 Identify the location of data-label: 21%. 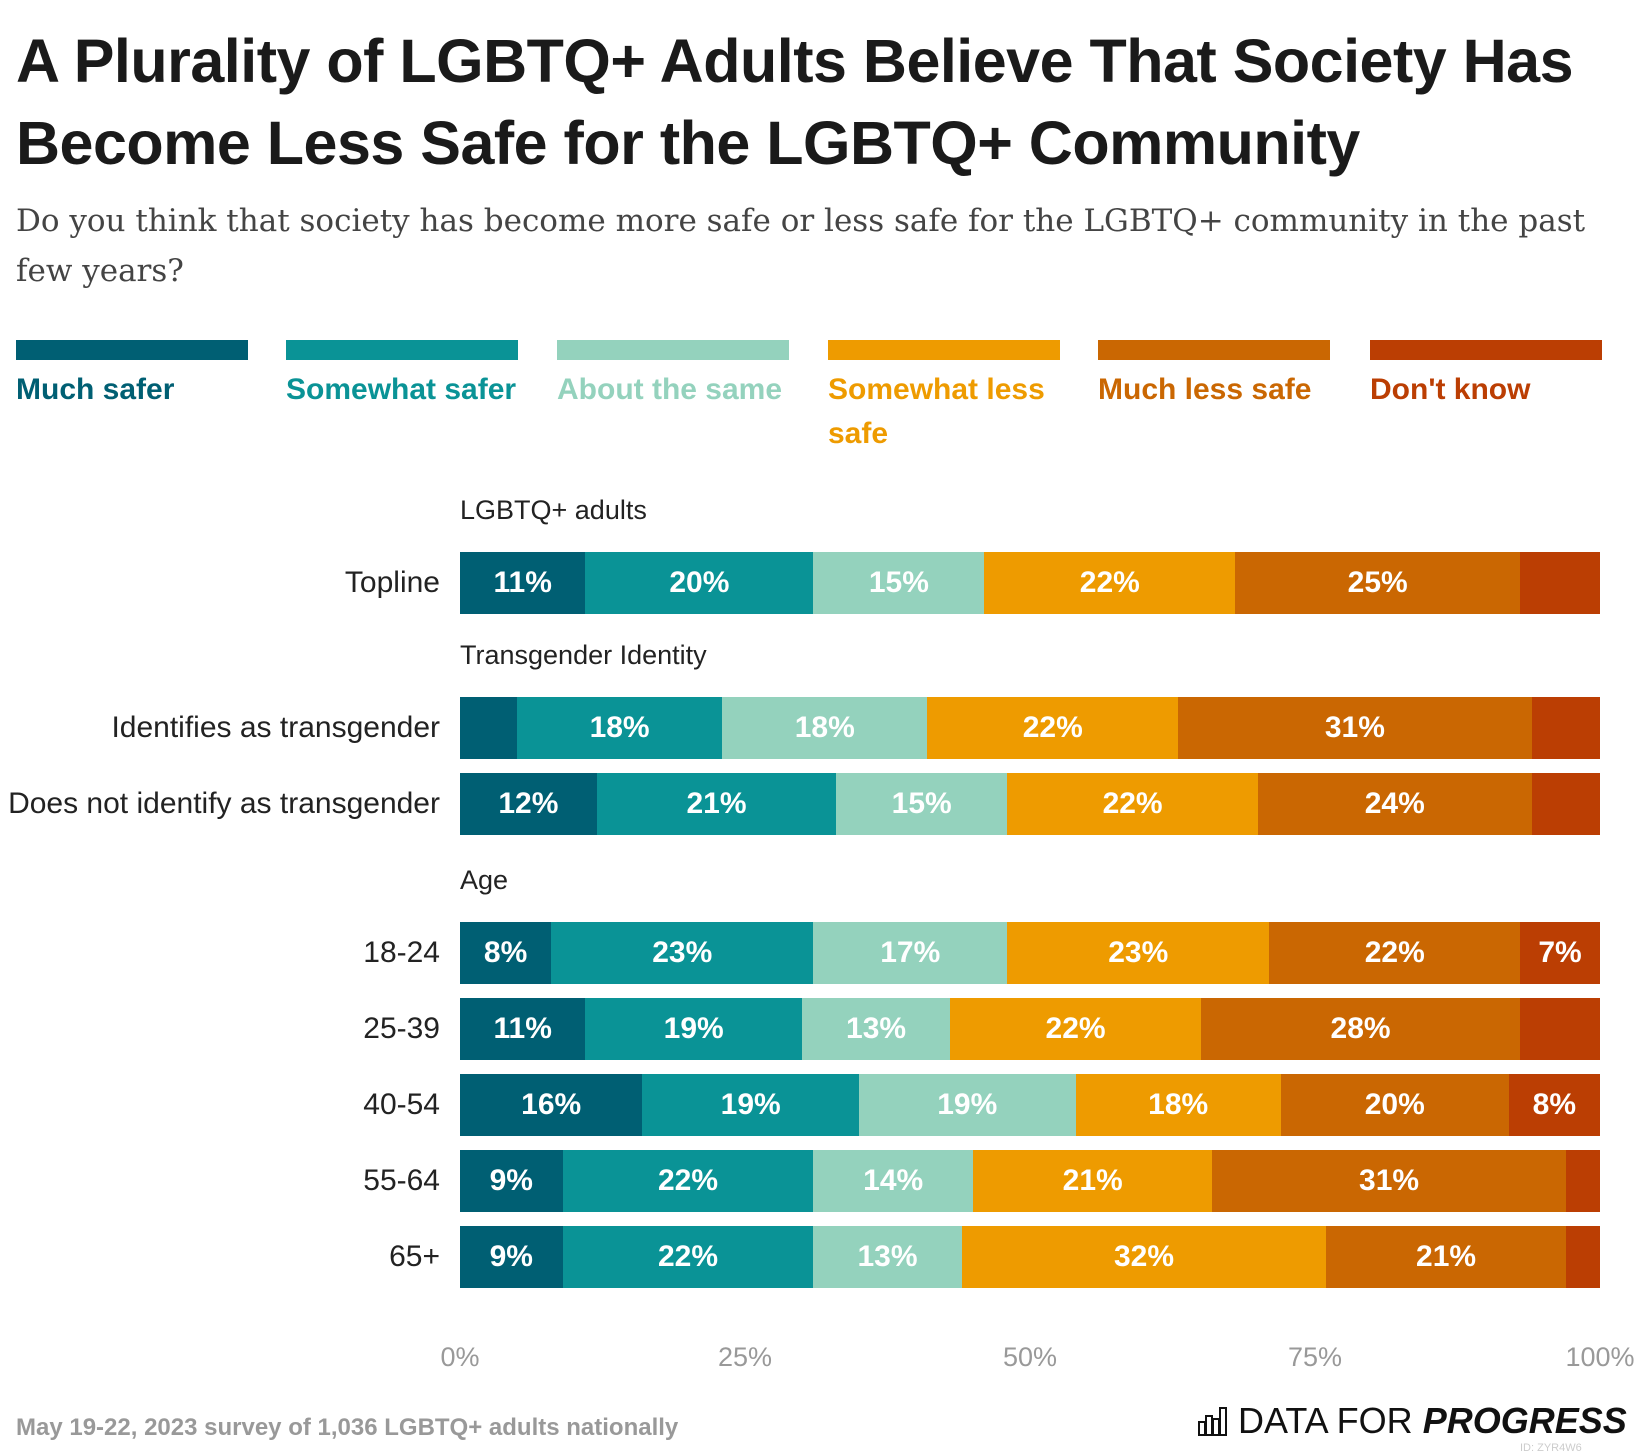
(1446, 1256).